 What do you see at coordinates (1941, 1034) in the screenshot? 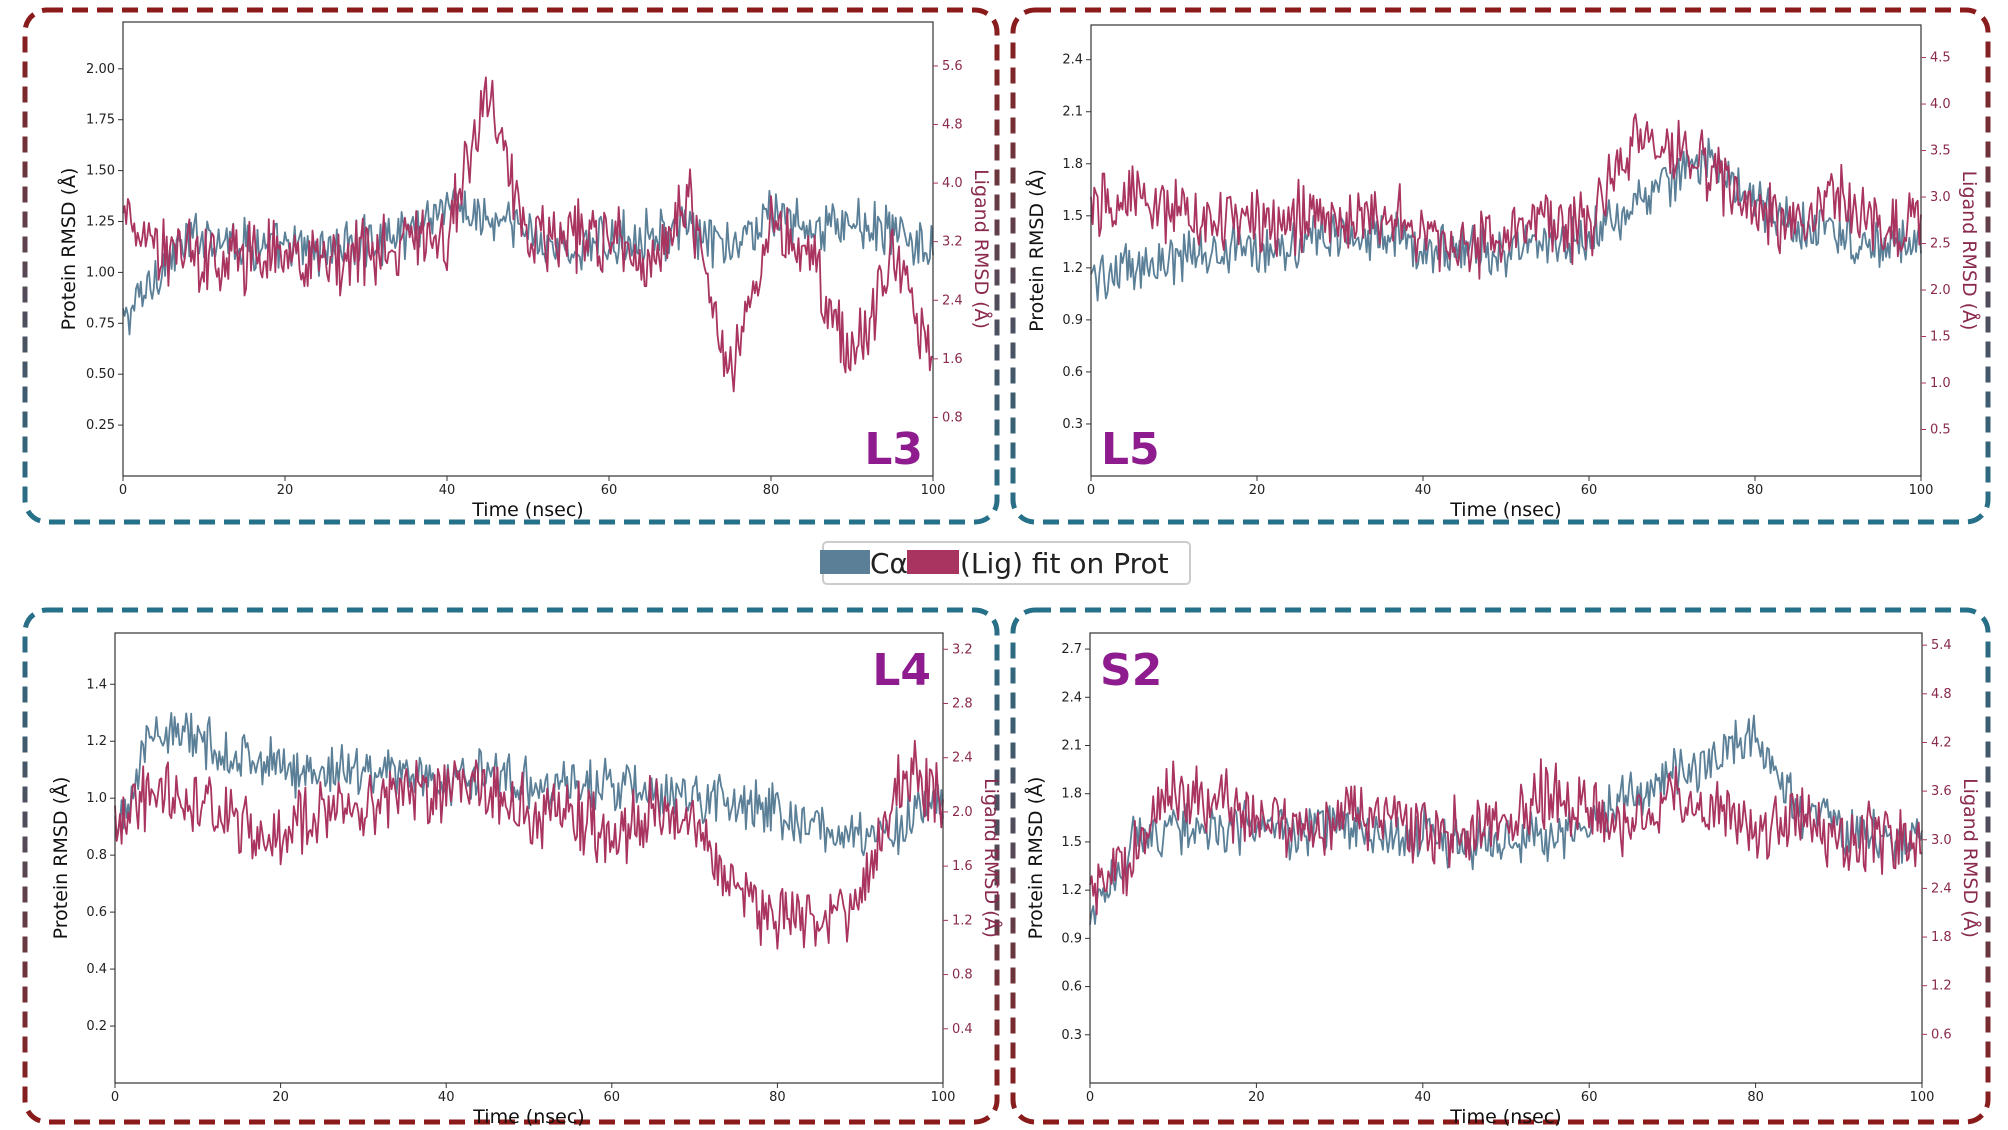
I see `y-tick-label-right: 0.6` at bounding box center [1941, 1034].